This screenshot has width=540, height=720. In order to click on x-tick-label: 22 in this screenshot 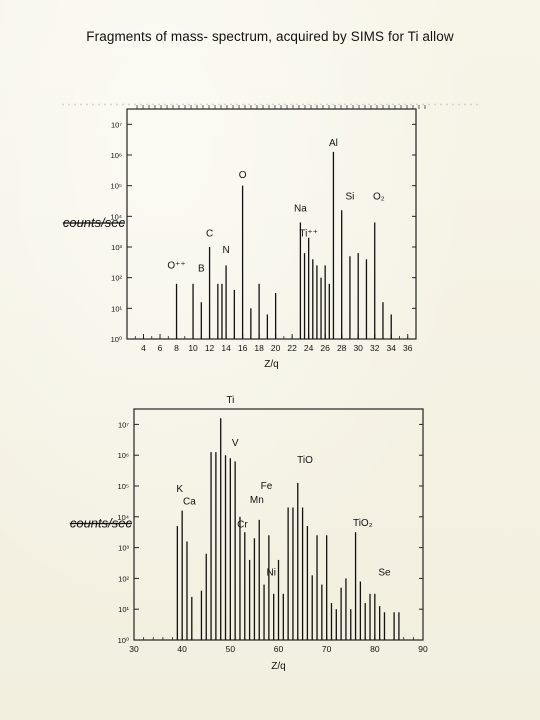, I will do `click(292, 348)`.